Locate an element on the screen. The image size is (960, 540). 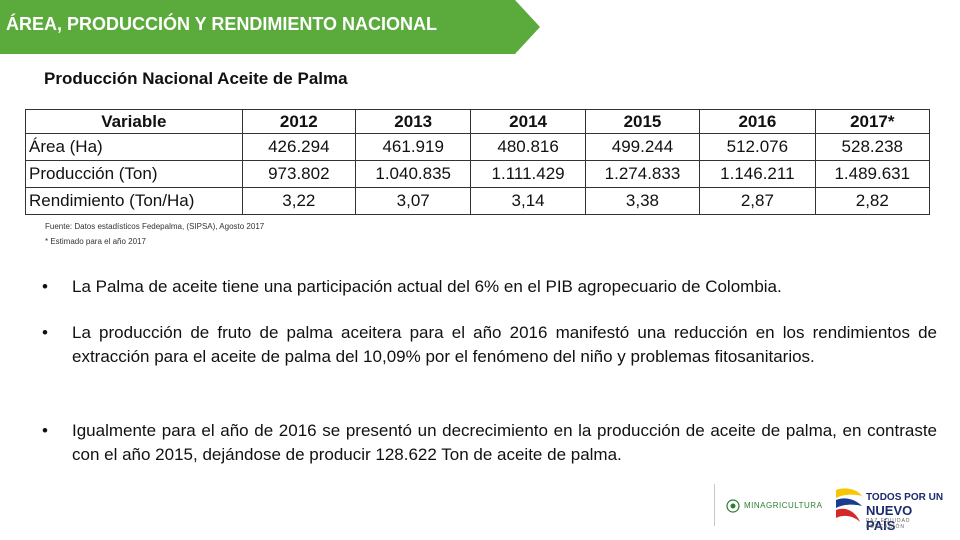
header-2017: 2017* is located at coordinates (872, 121).